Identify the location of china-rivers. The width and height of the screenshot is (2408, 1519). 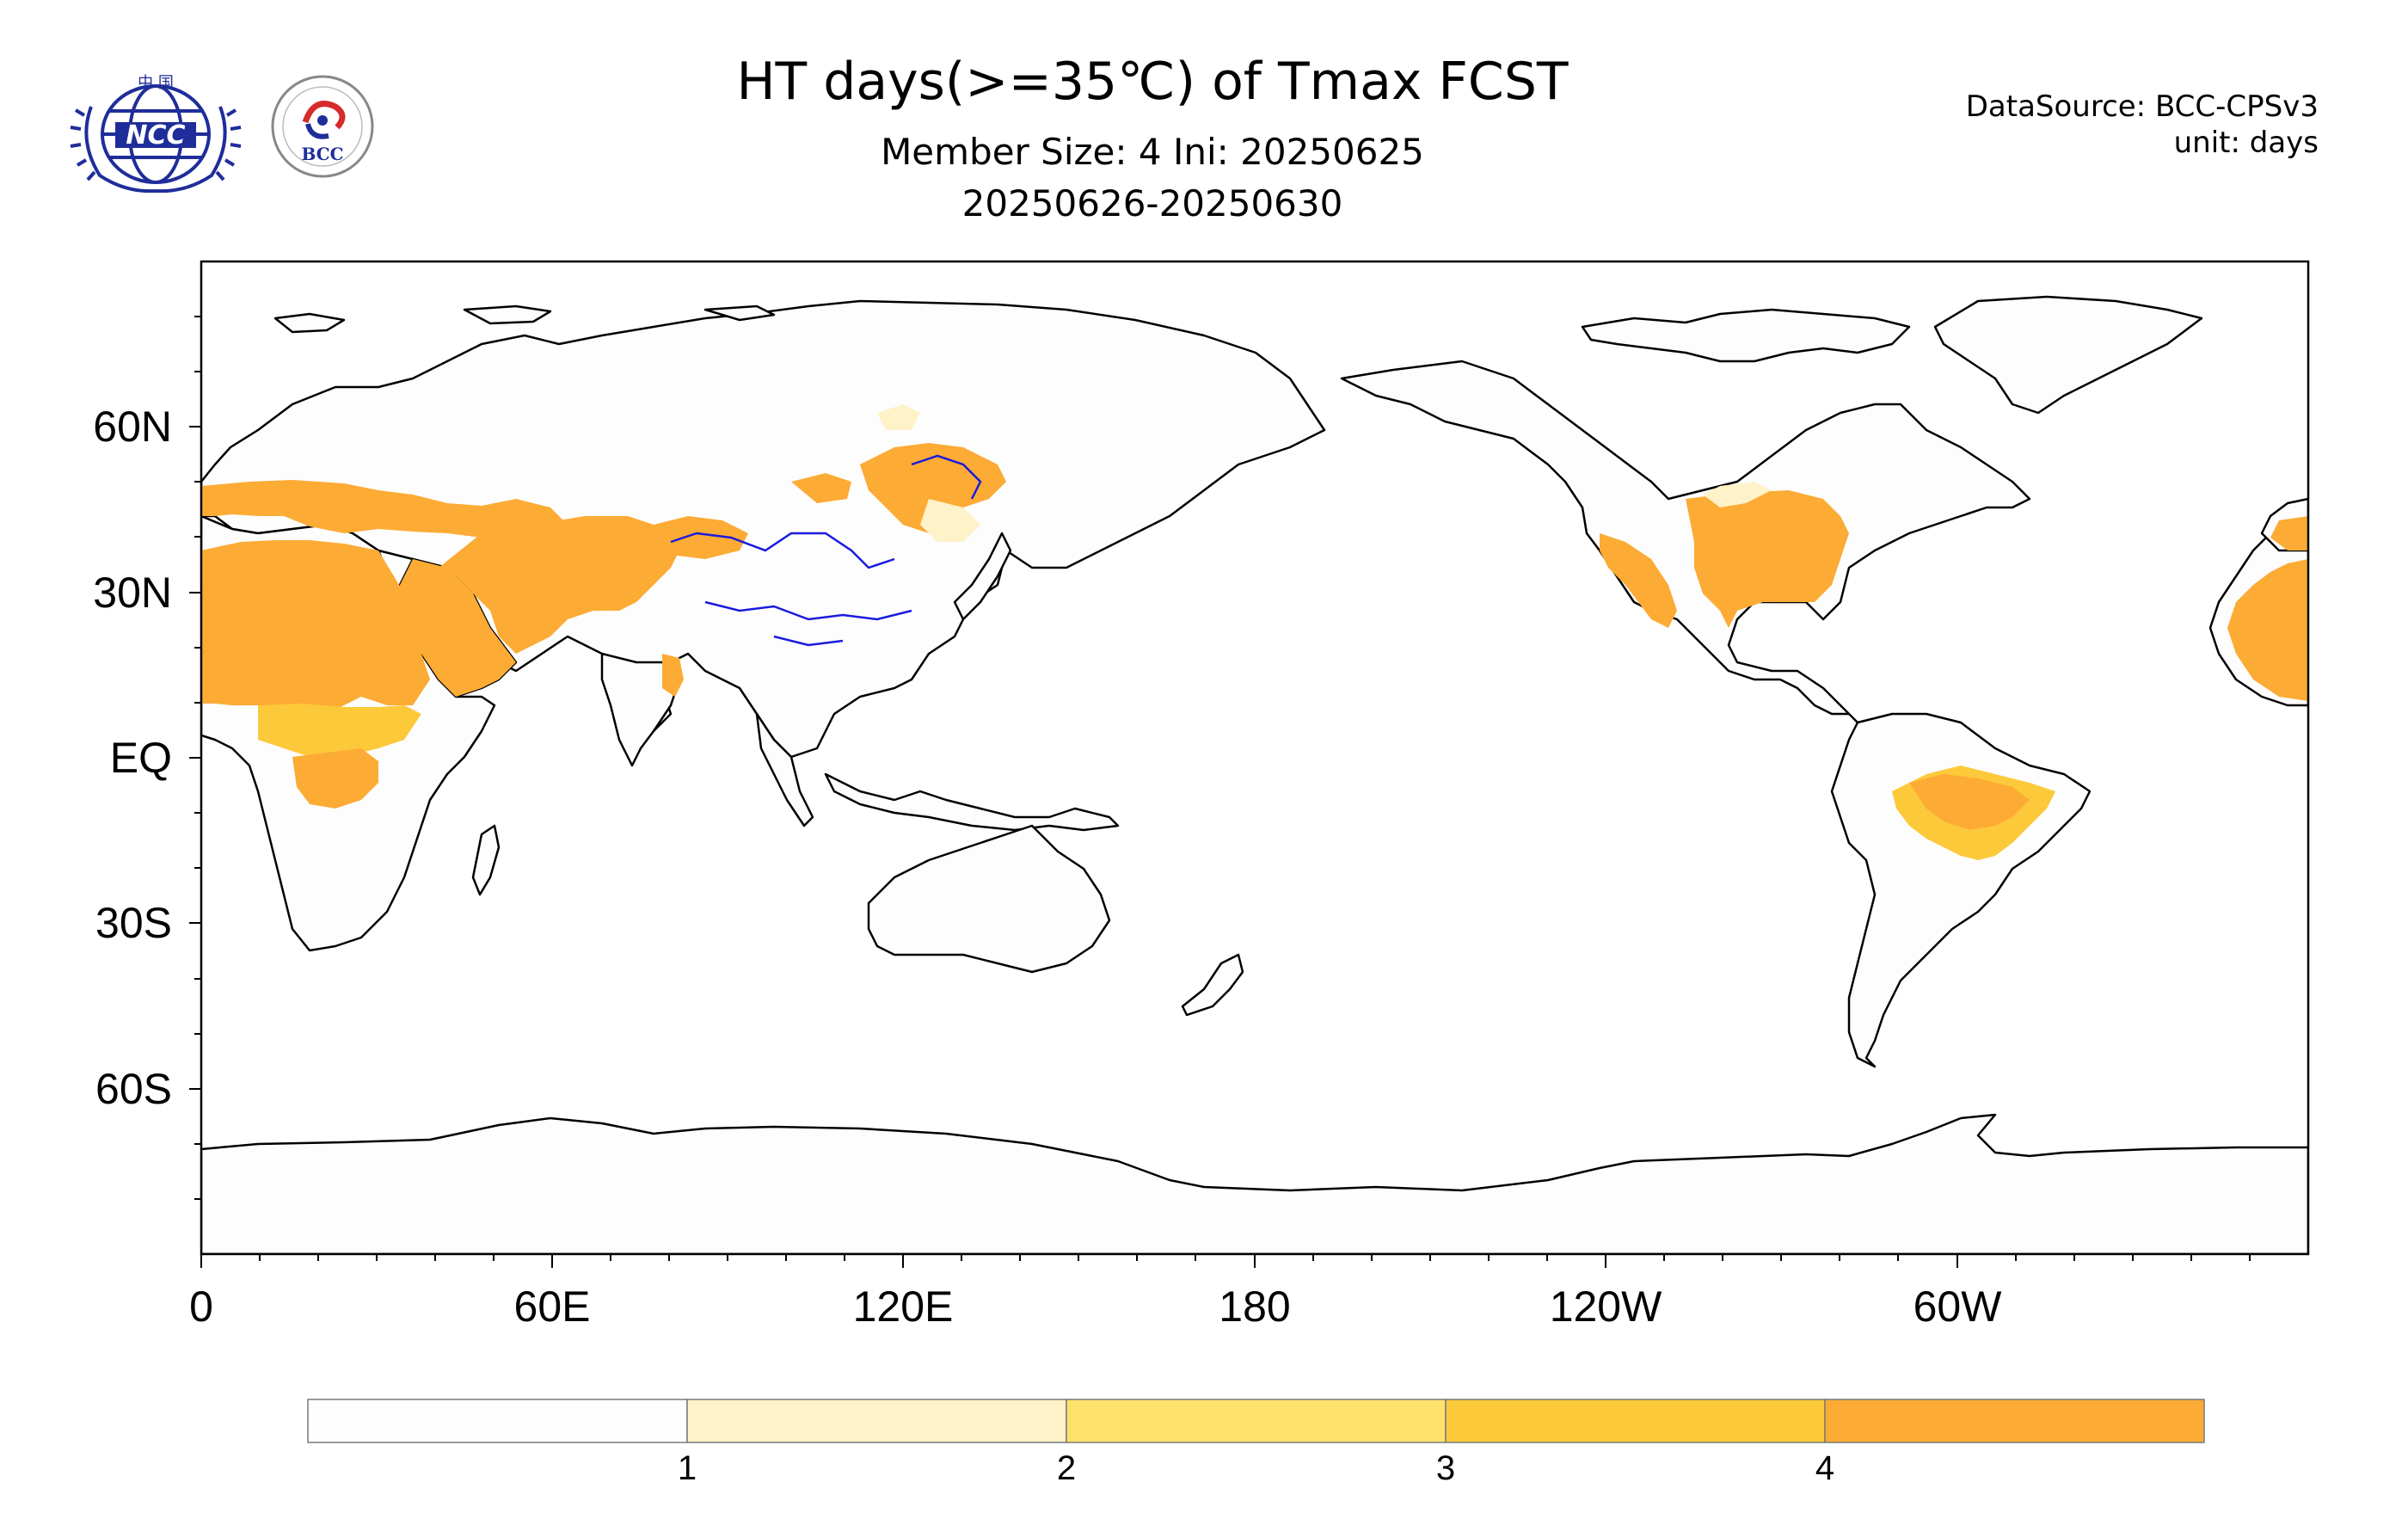
(826, 550).